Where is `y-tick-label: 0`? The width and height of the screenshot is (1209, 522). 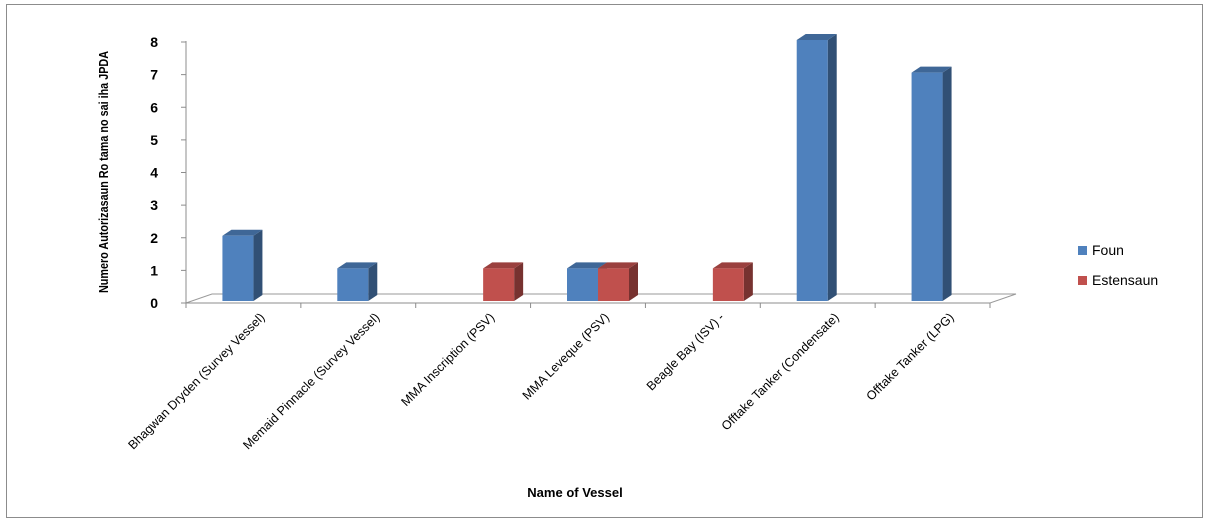 y-tick-label: 0 is located at coordinates (154, 303).